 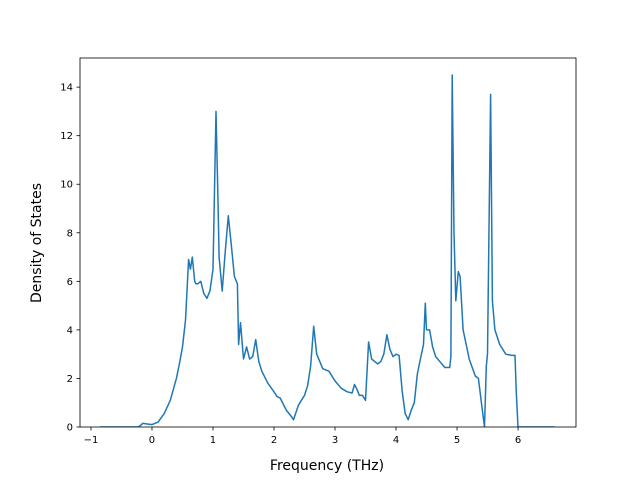 What do you see at coordinates (66, 136) in the screenshot?
I see `y-tick-label: 12` at bounding box center [66, 136].